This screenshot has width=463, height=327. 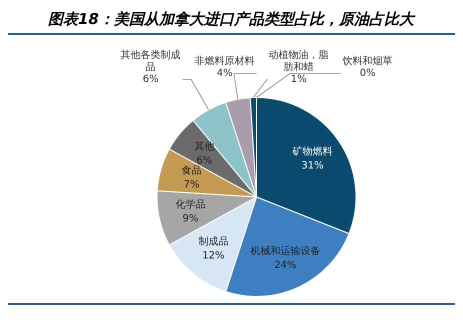 I want to click on data-label: 12%, so click(x=213, y=256).